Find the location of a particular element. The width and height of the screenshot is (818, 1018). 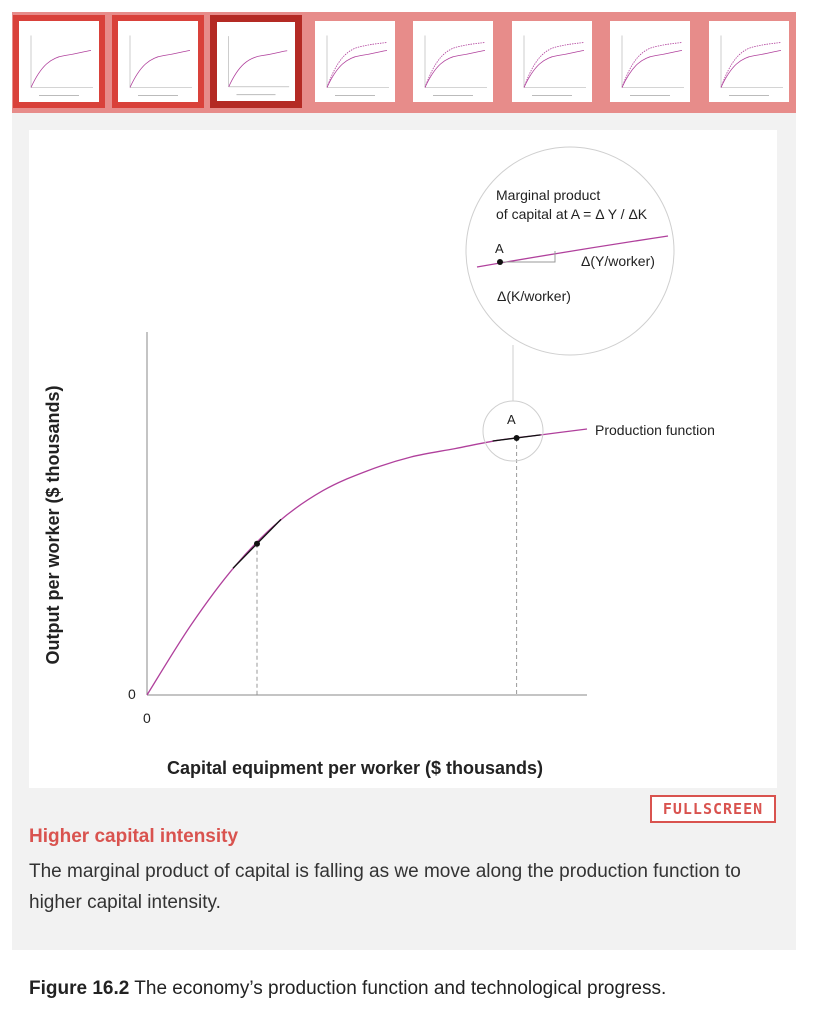

magnifier-point-label: A is located at coordinates (499, 248).